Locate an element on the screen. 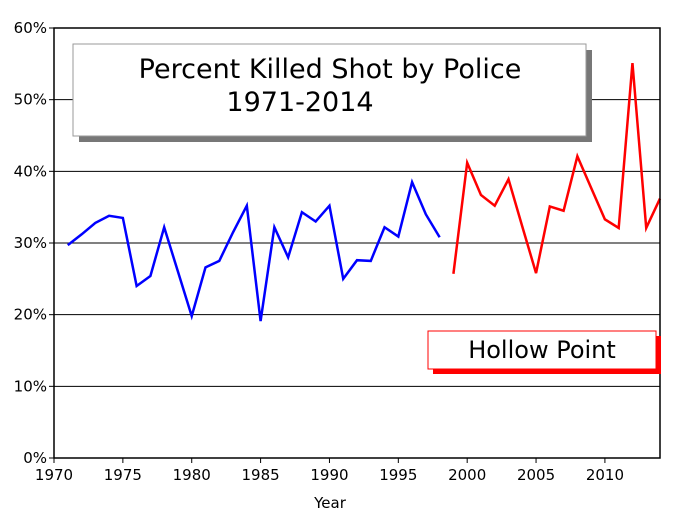 This screenshot has width=683, height=512. legend-box is located at coordinates (542, 350).